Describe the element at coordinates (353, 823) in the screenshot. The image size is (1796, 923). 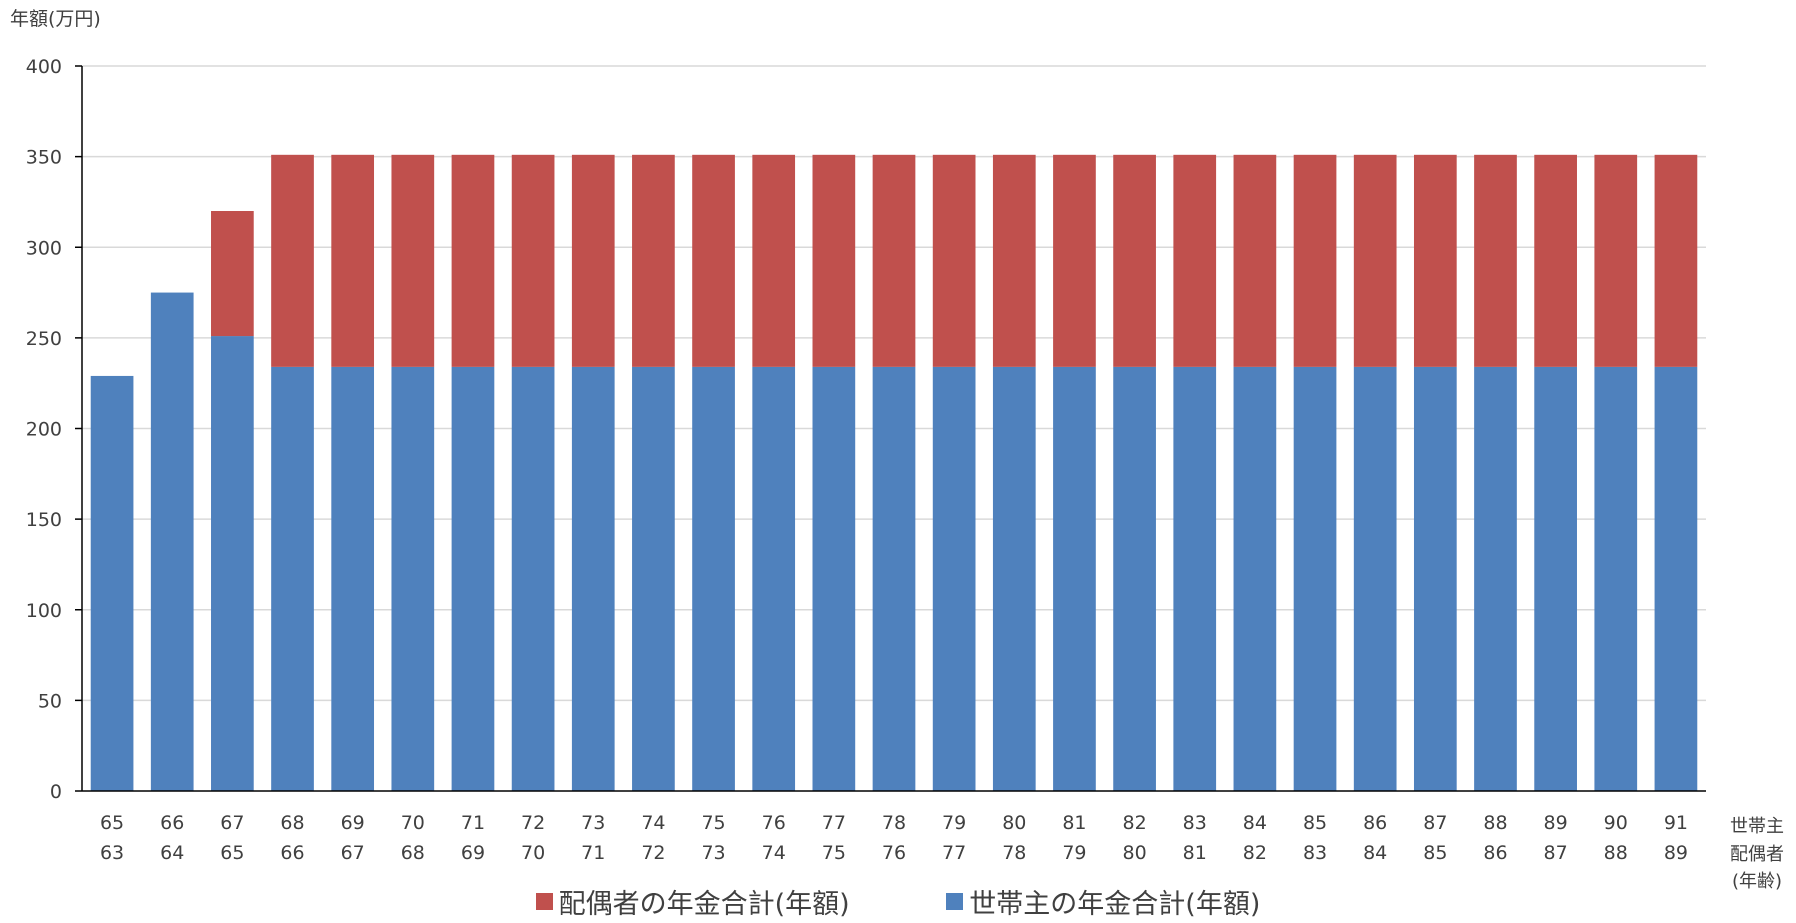
I see `x-tick-label-head: 69` at that location.